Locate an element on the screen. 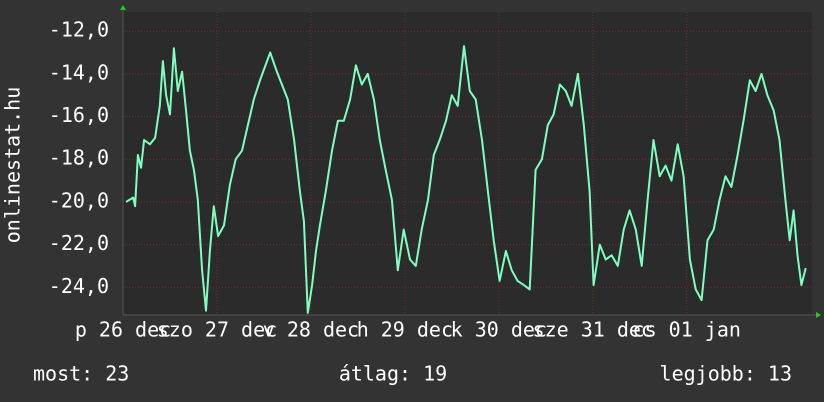  footer-best: legjobb: 13 is located at coordinates (726, 374).